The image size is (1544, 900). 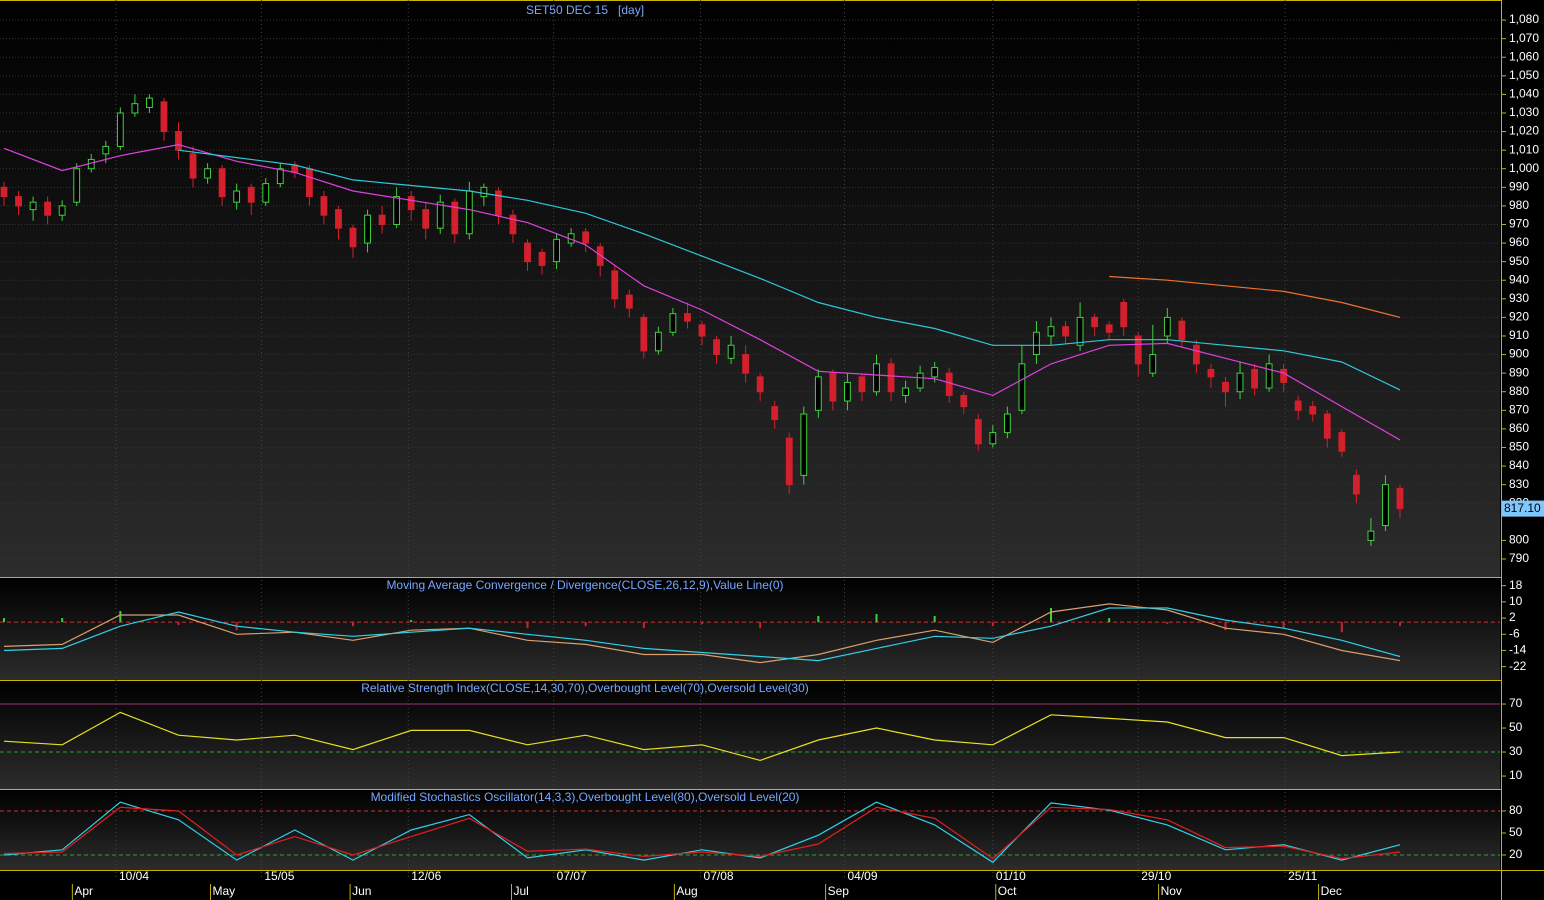 I want to click on y-tick-label: 1,080, so click(x=1524, y=19).